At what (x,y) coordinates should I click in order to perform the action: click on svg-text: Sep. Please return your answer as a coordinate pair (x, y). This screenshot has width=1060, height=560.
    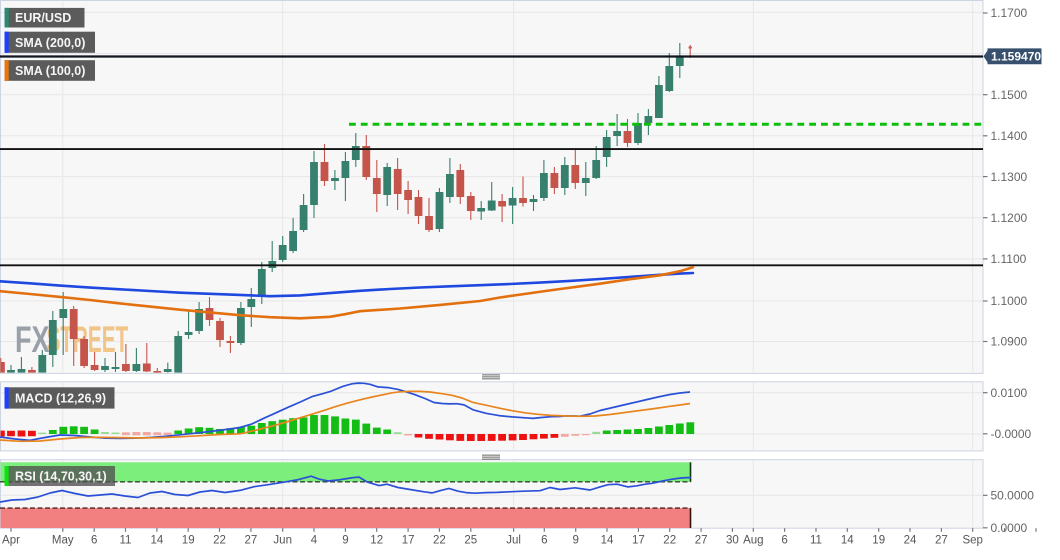
    Looking at the image, I should click on (972, 541).